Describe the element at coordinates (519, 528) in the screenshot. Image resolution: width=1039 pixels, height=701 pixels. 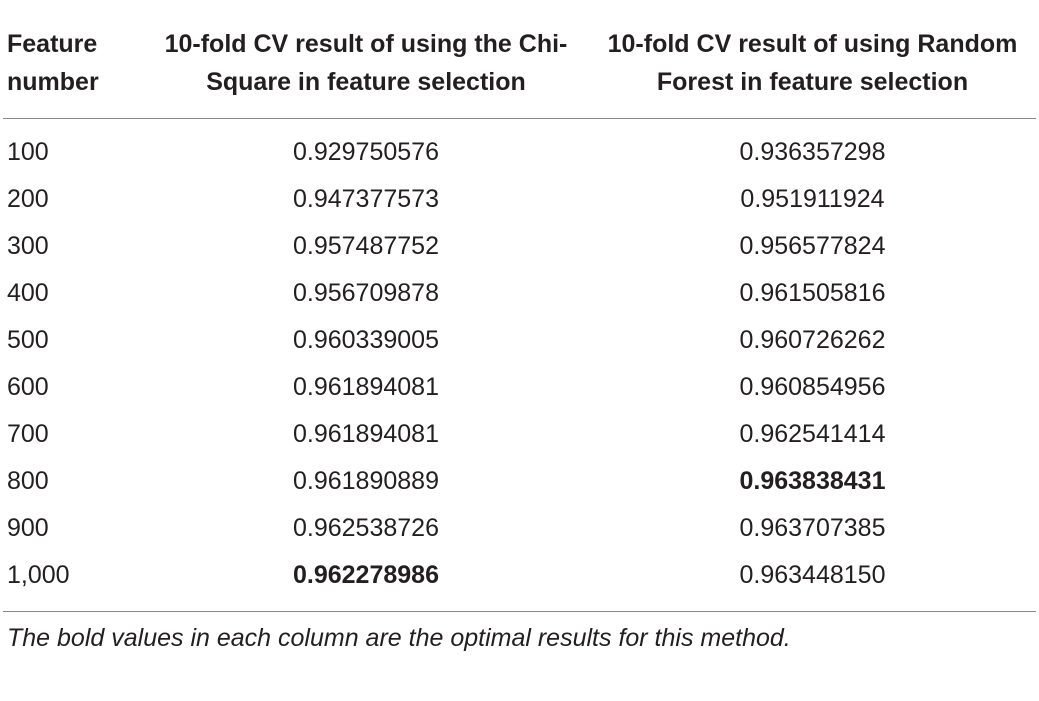
I see `table-row: 900 0.962538726 0.963707385` at that location.